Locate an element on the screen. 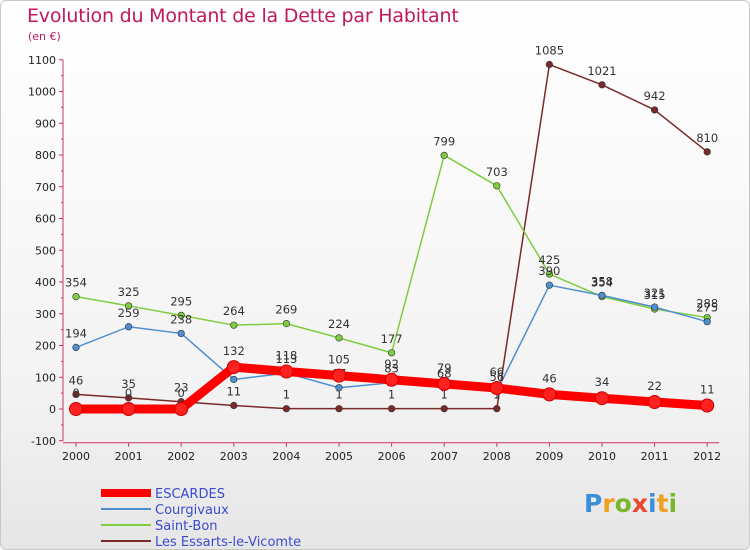 This screenshot has height=550, width=750. x-tick-label: 2010 is located at coordinates (602, 456).